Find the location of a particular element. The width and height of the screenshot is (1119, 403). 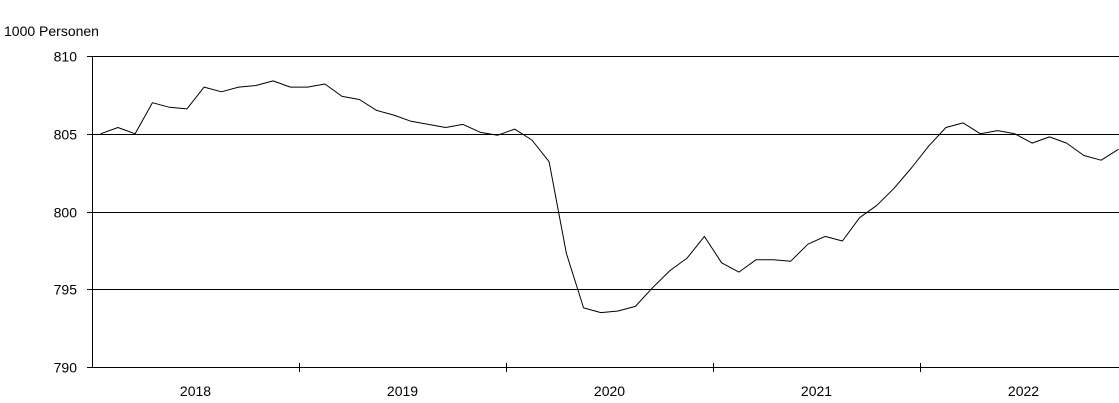

y-tick-label-790: 790 is located at coordinates (66, 368).